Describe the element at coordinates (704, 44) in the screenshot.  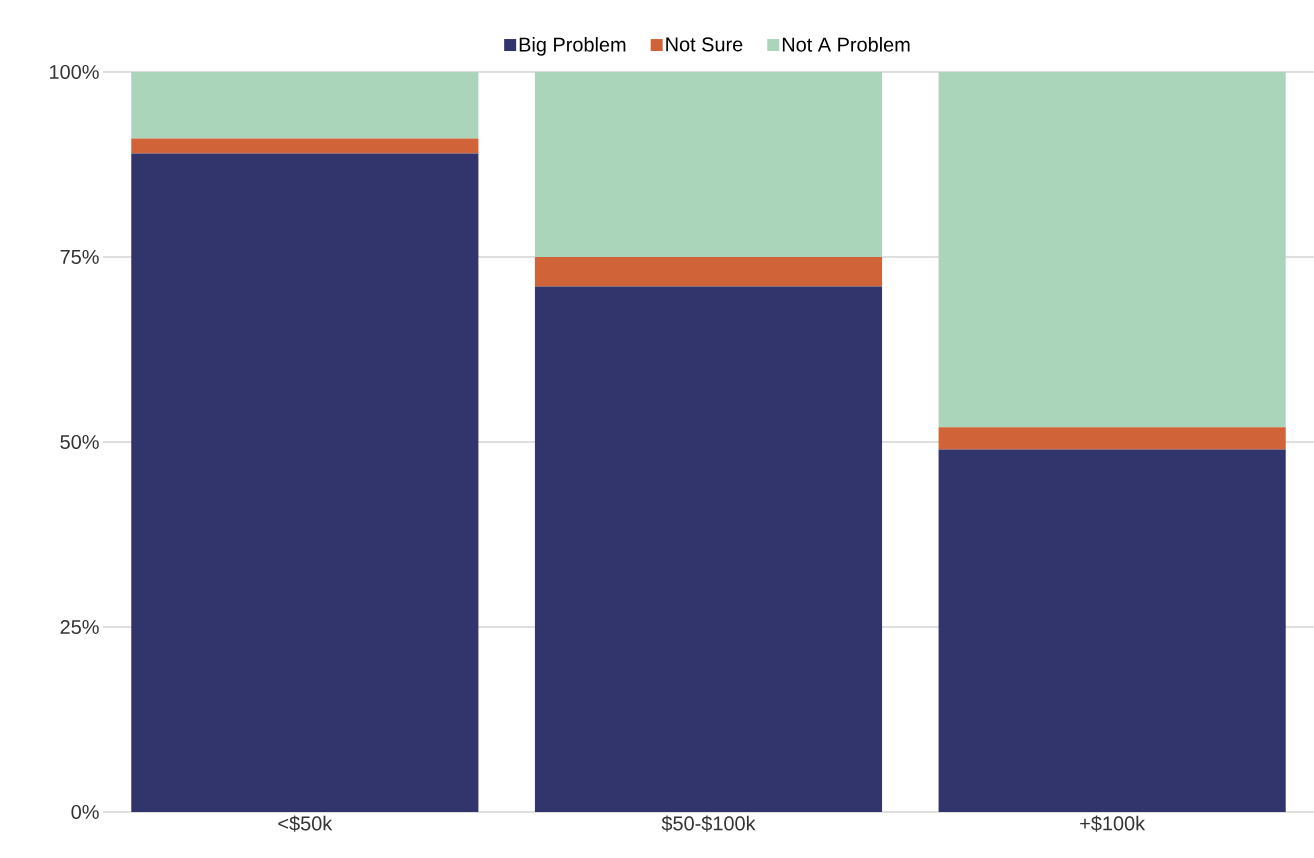
I see `legend-label: Not Sure` at that location.